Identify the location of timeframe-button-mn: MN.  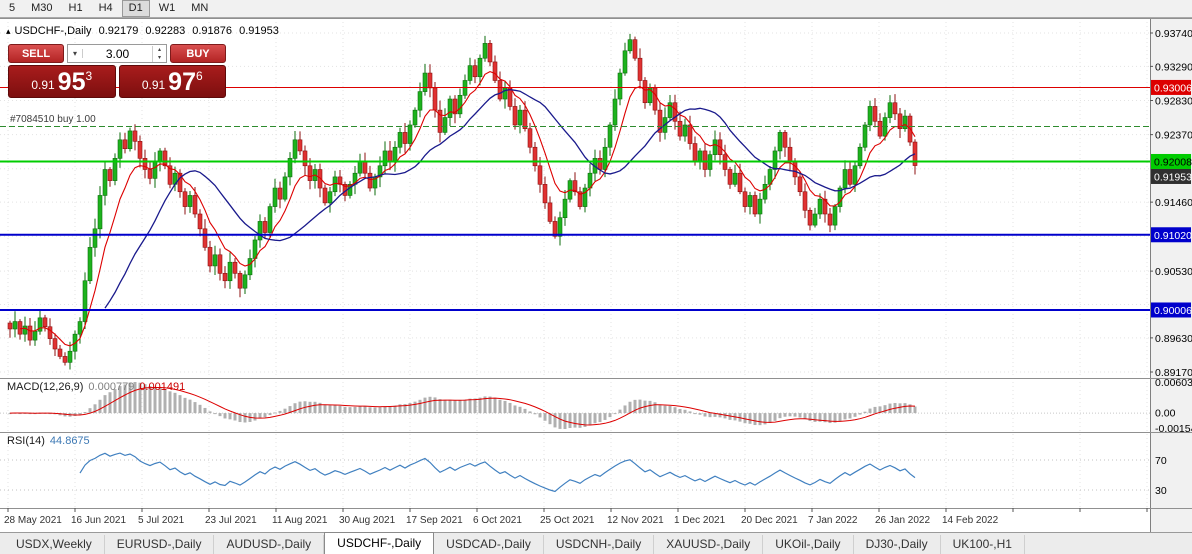
(200, 8).